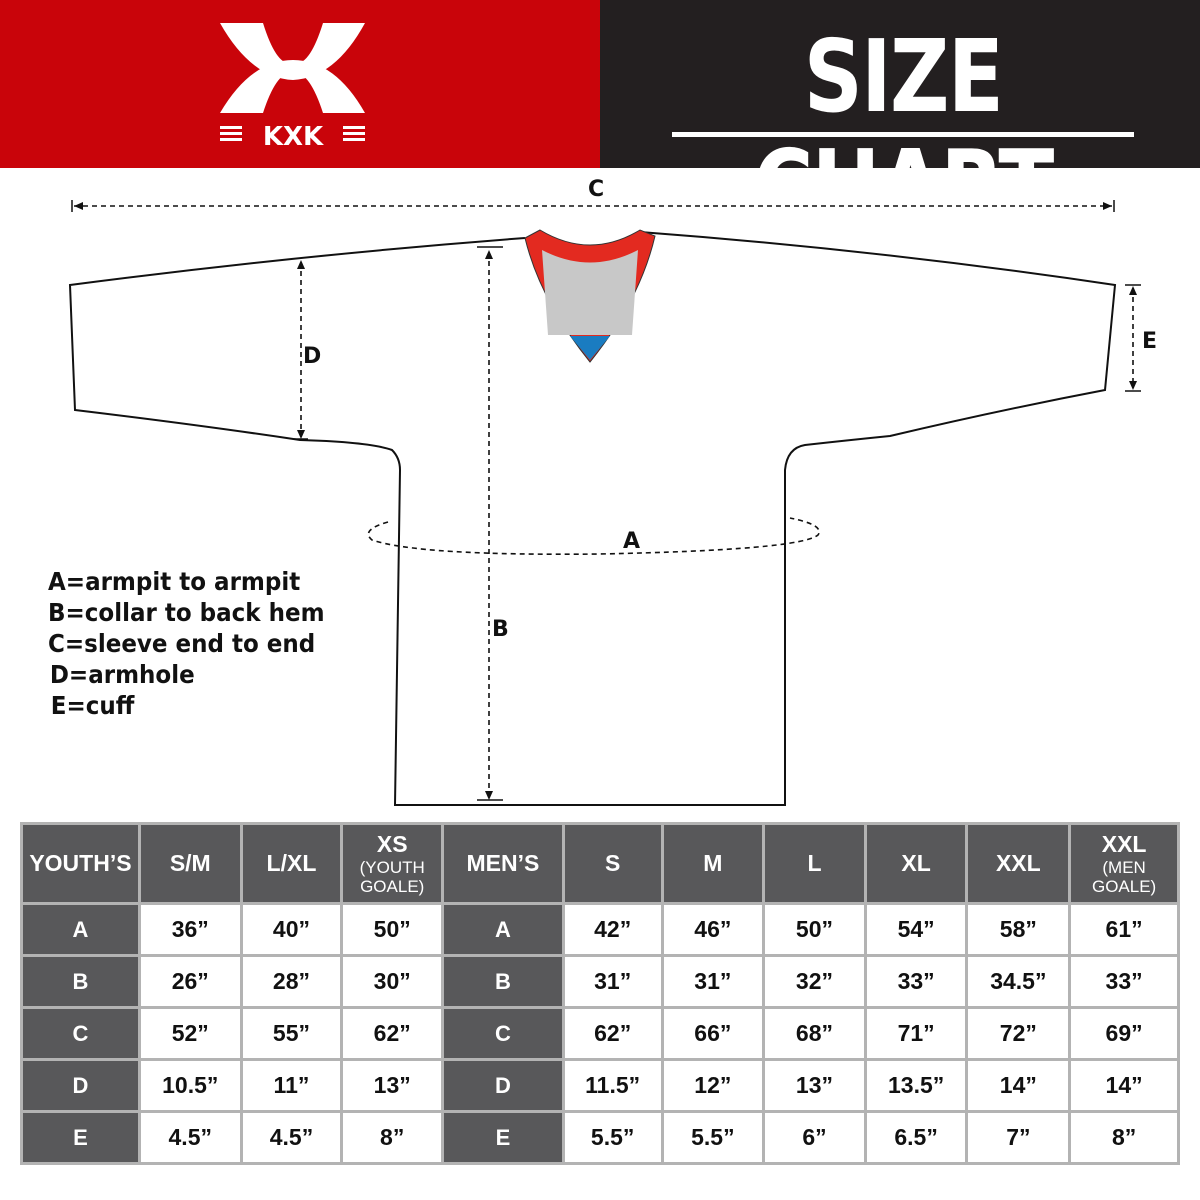 The height and width of the screenshot is (1200, 1200). What do you see at coordinates (500, 629) in the screenshot?
I see `label-b: B` at bounding box center [500, 629].